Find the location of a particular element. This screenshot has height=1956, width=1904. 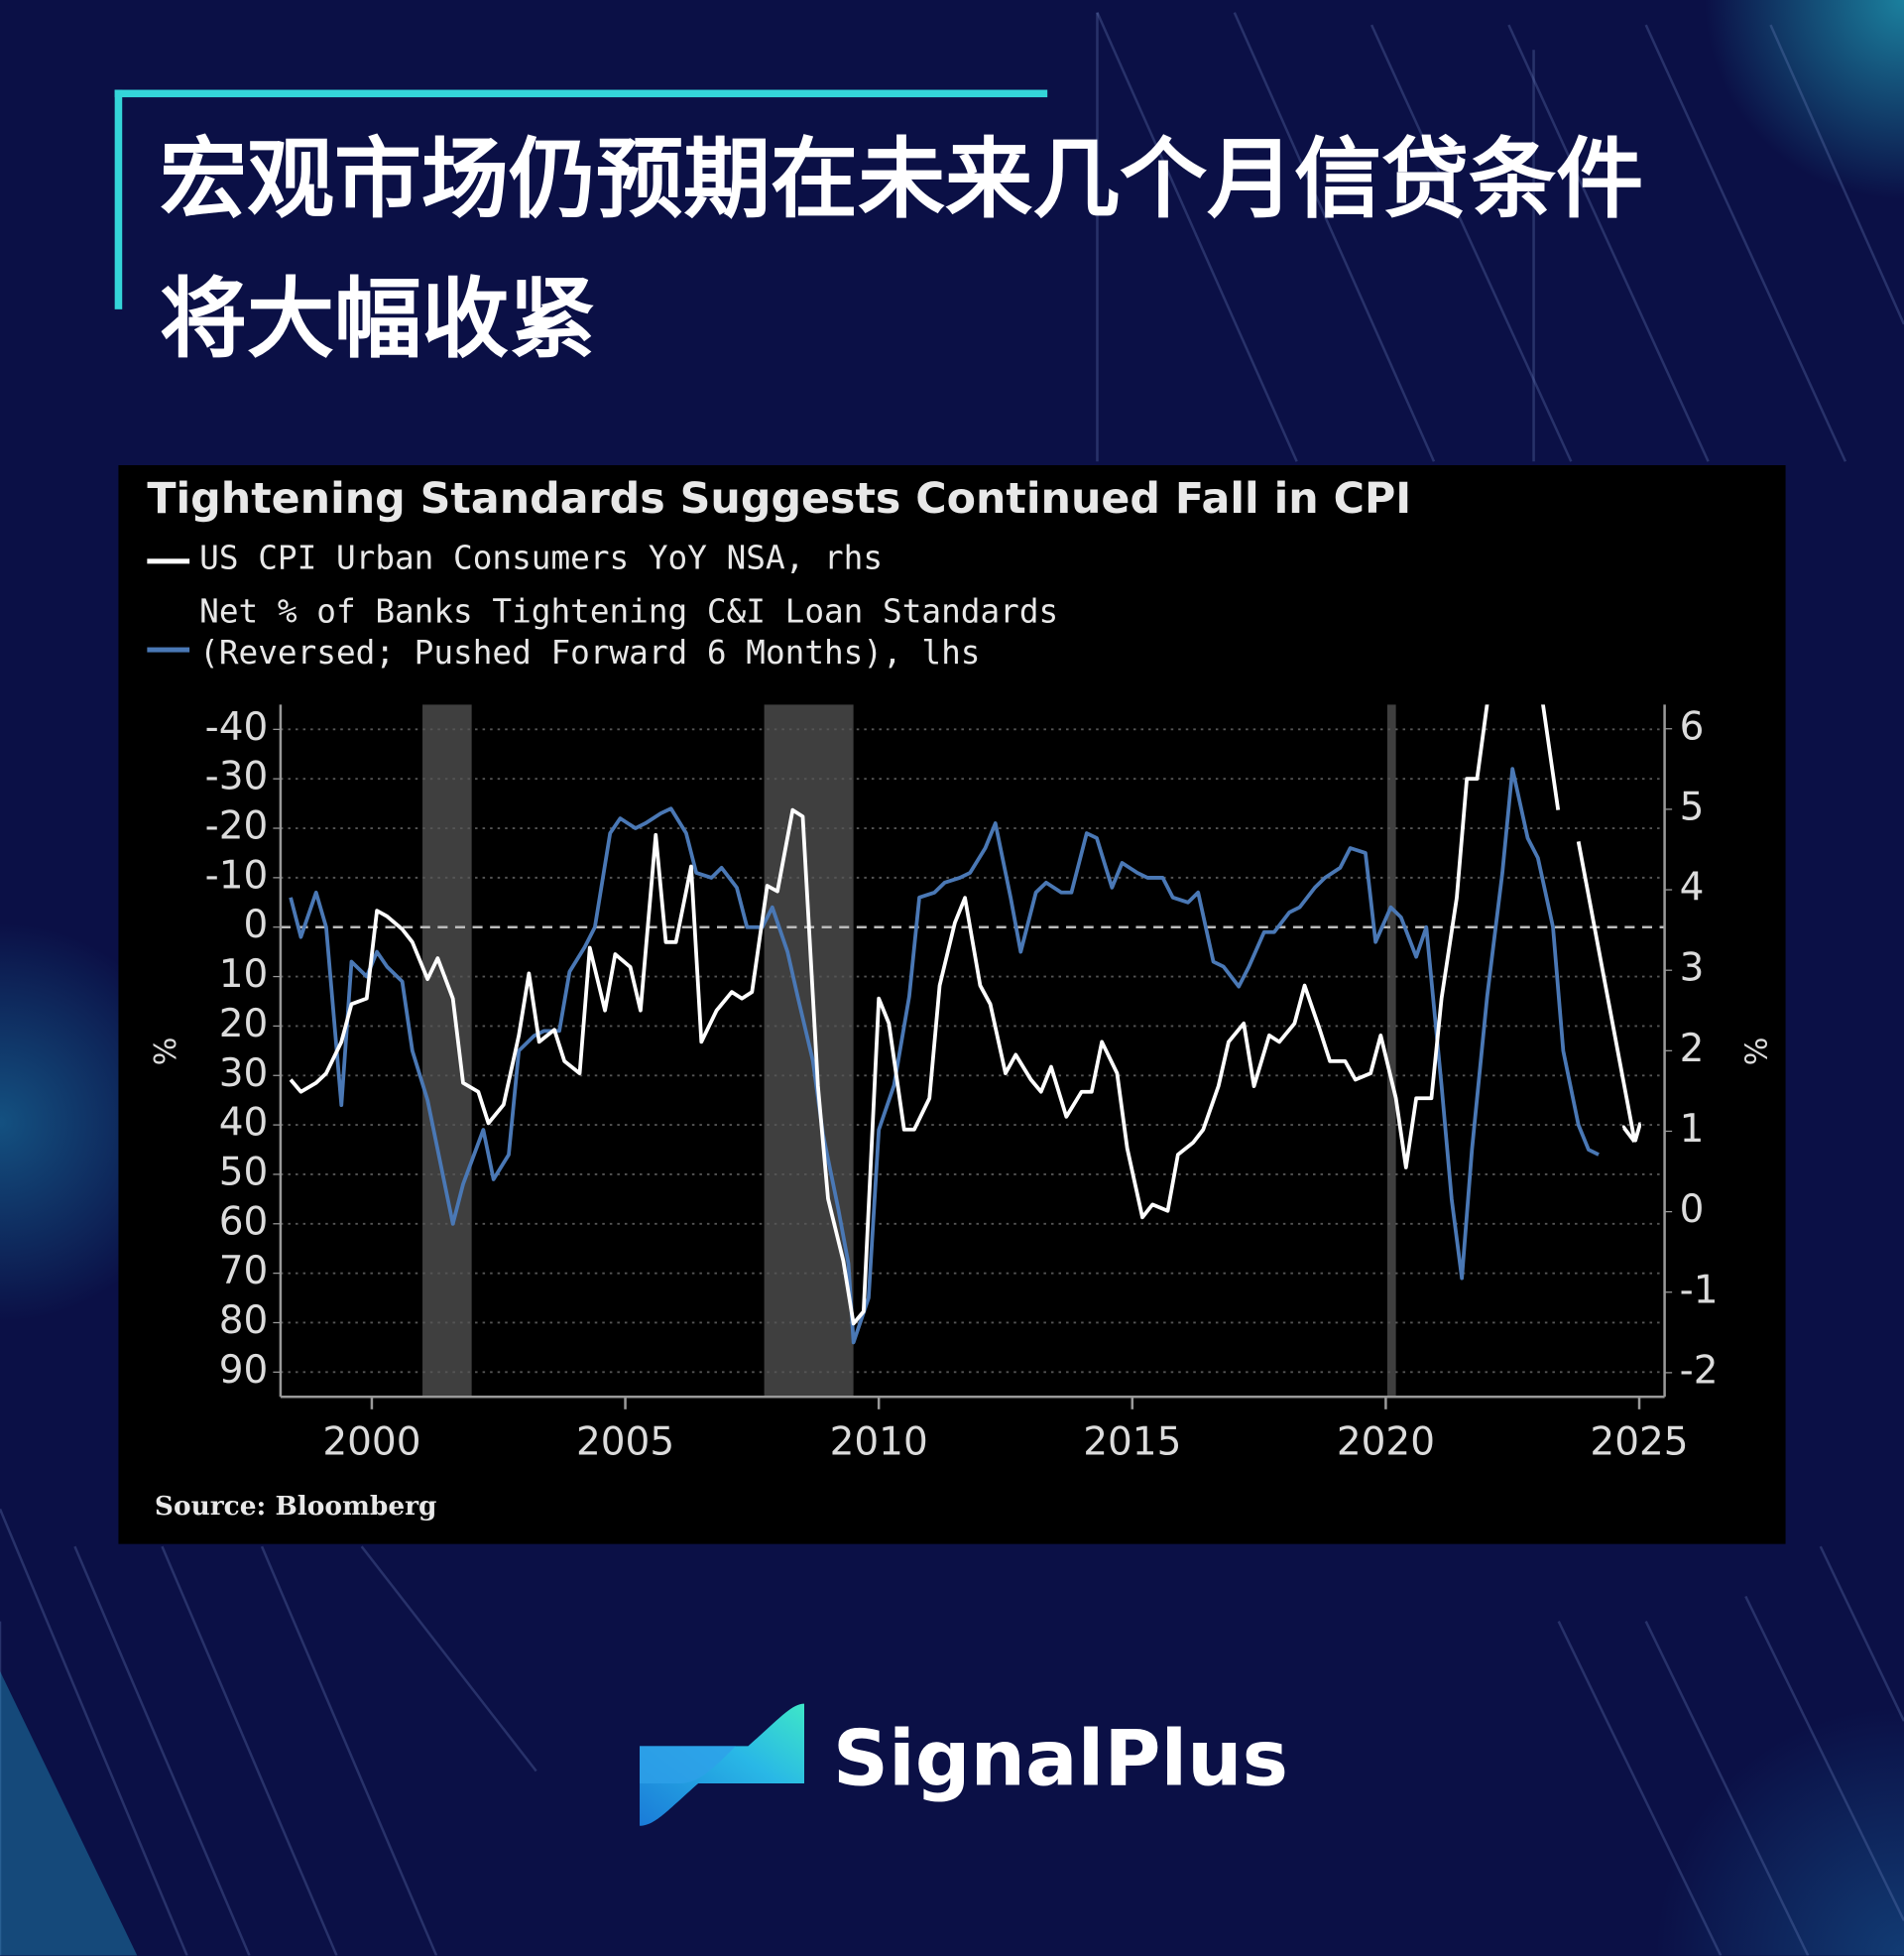

y2-tick-label: 5 is located at coordinates (1692, 807).